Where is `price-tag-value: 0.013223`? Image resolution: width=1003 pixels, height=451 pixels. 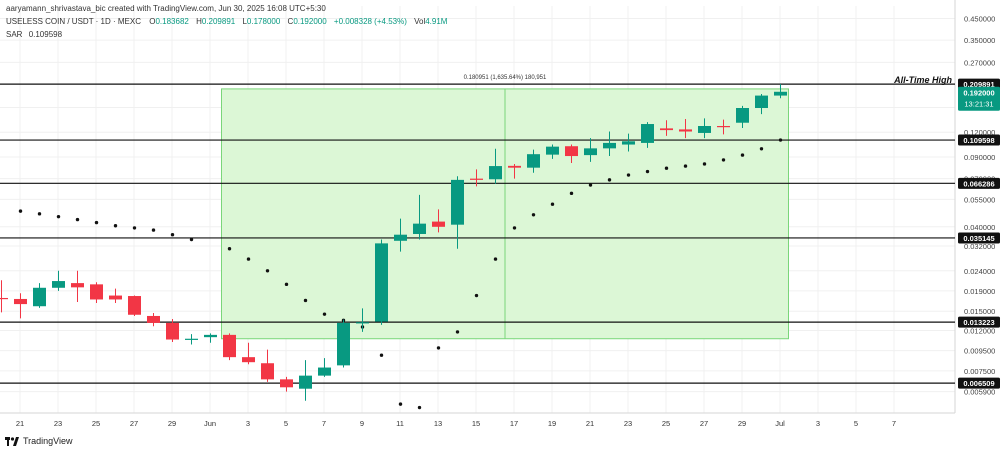 price-tag-value: 0.013223 is located at coordinates (978, 322).